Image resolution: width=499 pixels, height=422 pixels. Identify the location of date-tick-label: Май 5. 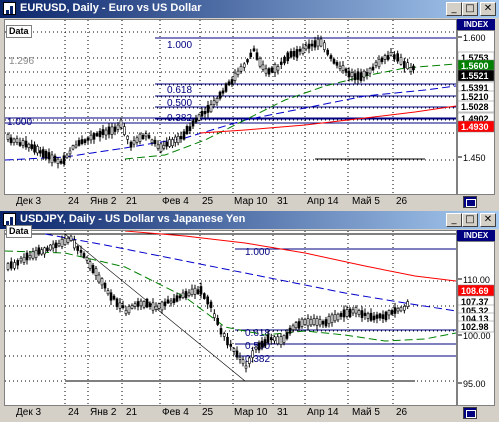
(366, 412).